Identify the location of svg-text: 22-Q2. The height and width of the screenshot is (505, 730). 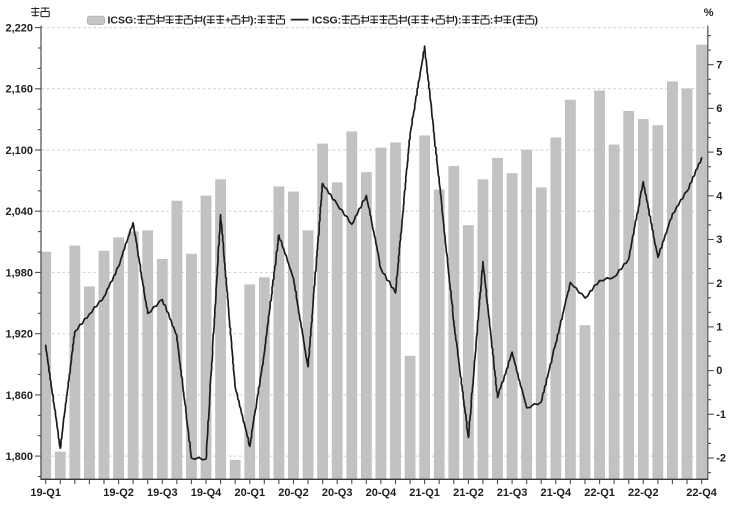
(643, 493).